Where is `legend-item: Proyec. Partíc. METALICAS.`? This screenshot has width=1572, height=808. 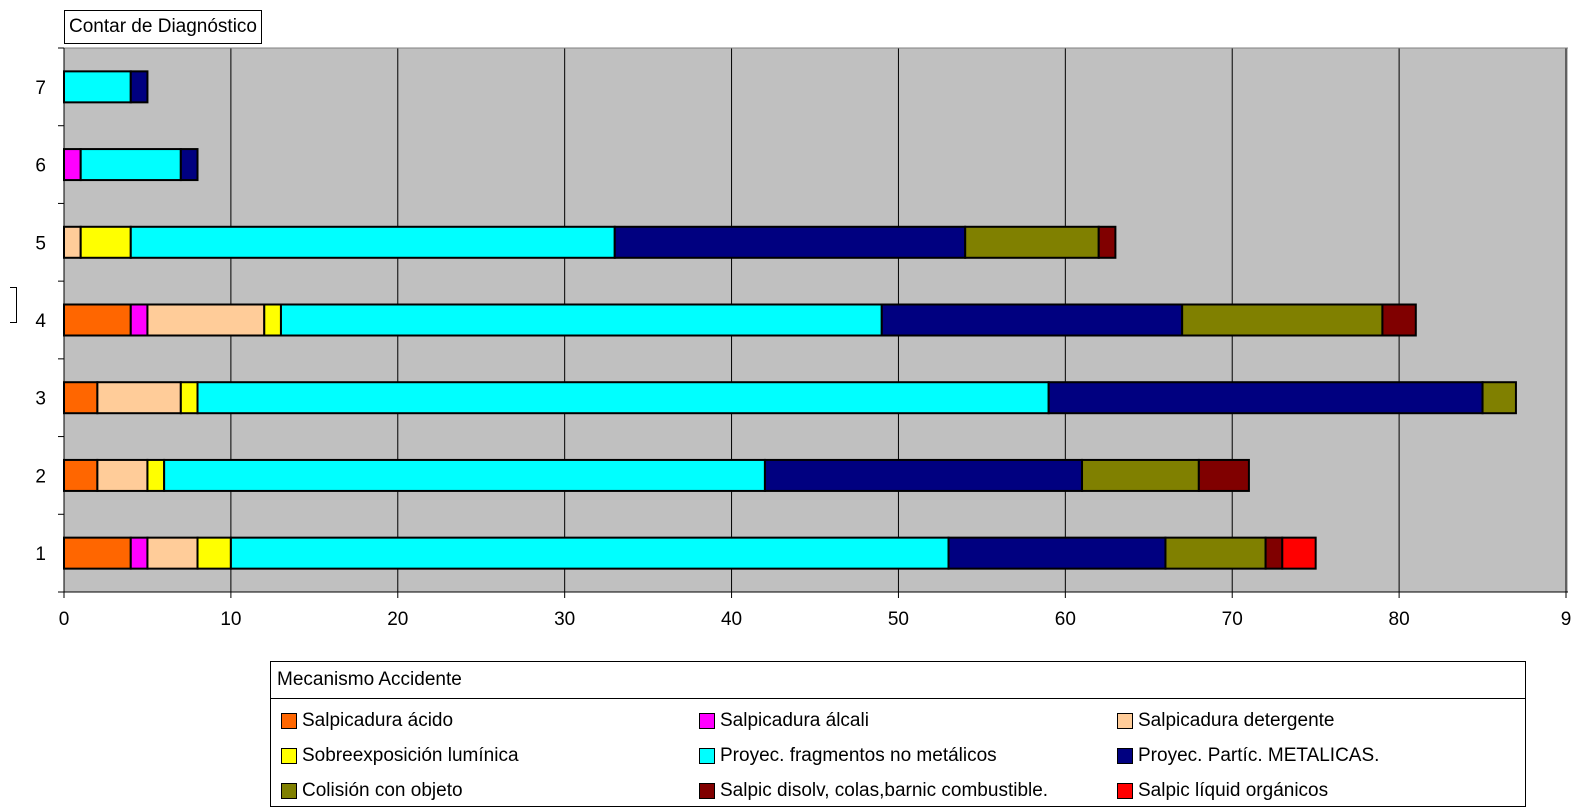 legend-item: Proyec. Partíc. METALICAS. is located at coordinates (1326, 755).